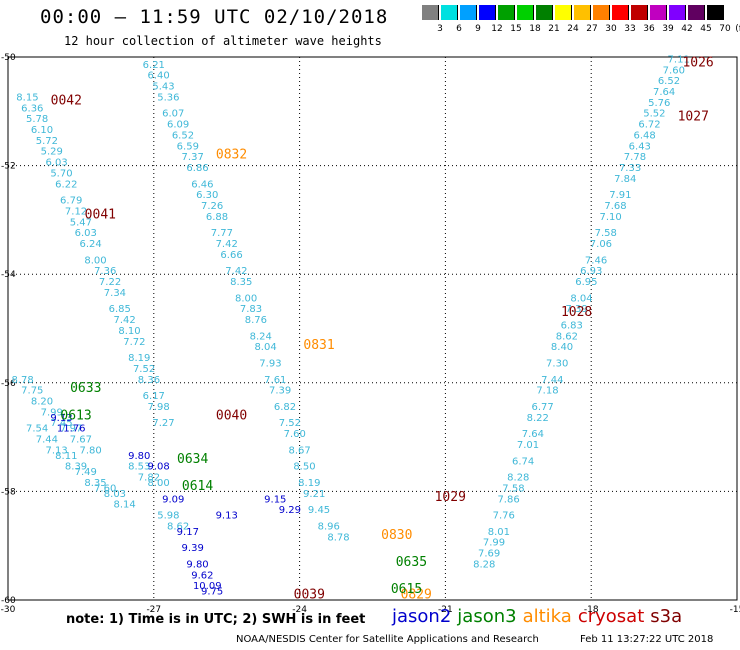 The image size is (740, 650). Describe the element at coordinates (8, 58) in the screenshot. I see `y-tick-label: -50` at that location.